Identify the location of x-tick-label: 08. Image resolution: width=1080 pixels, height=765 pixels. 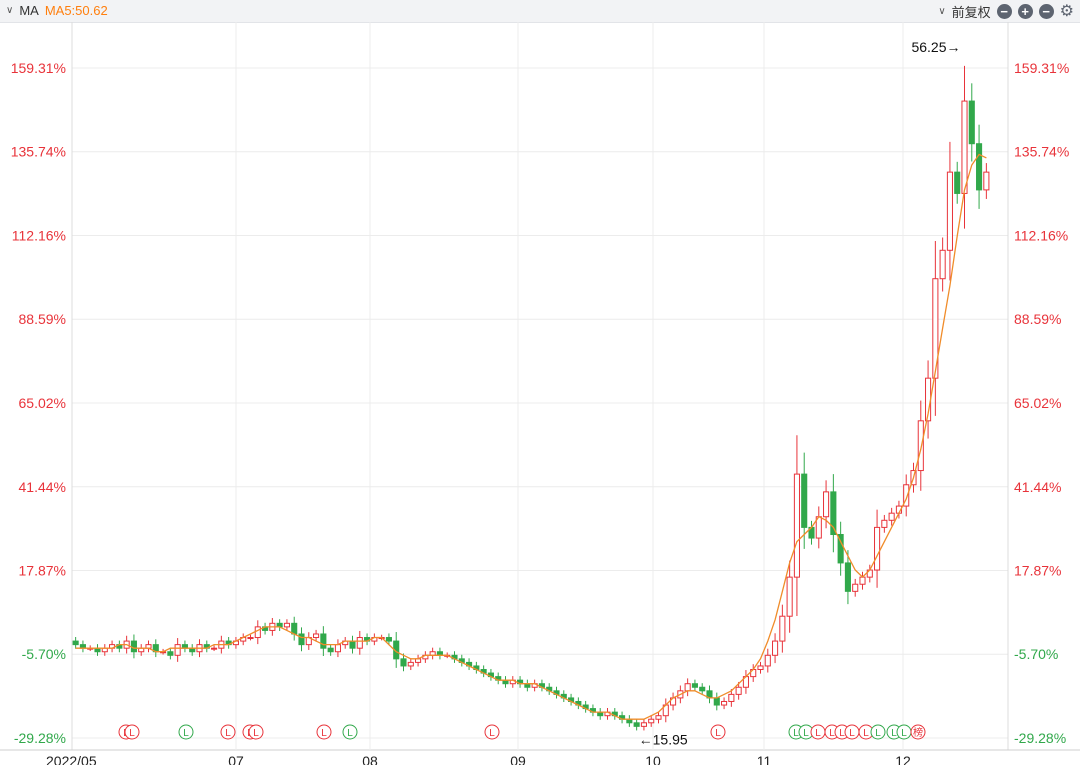
(370, 759).